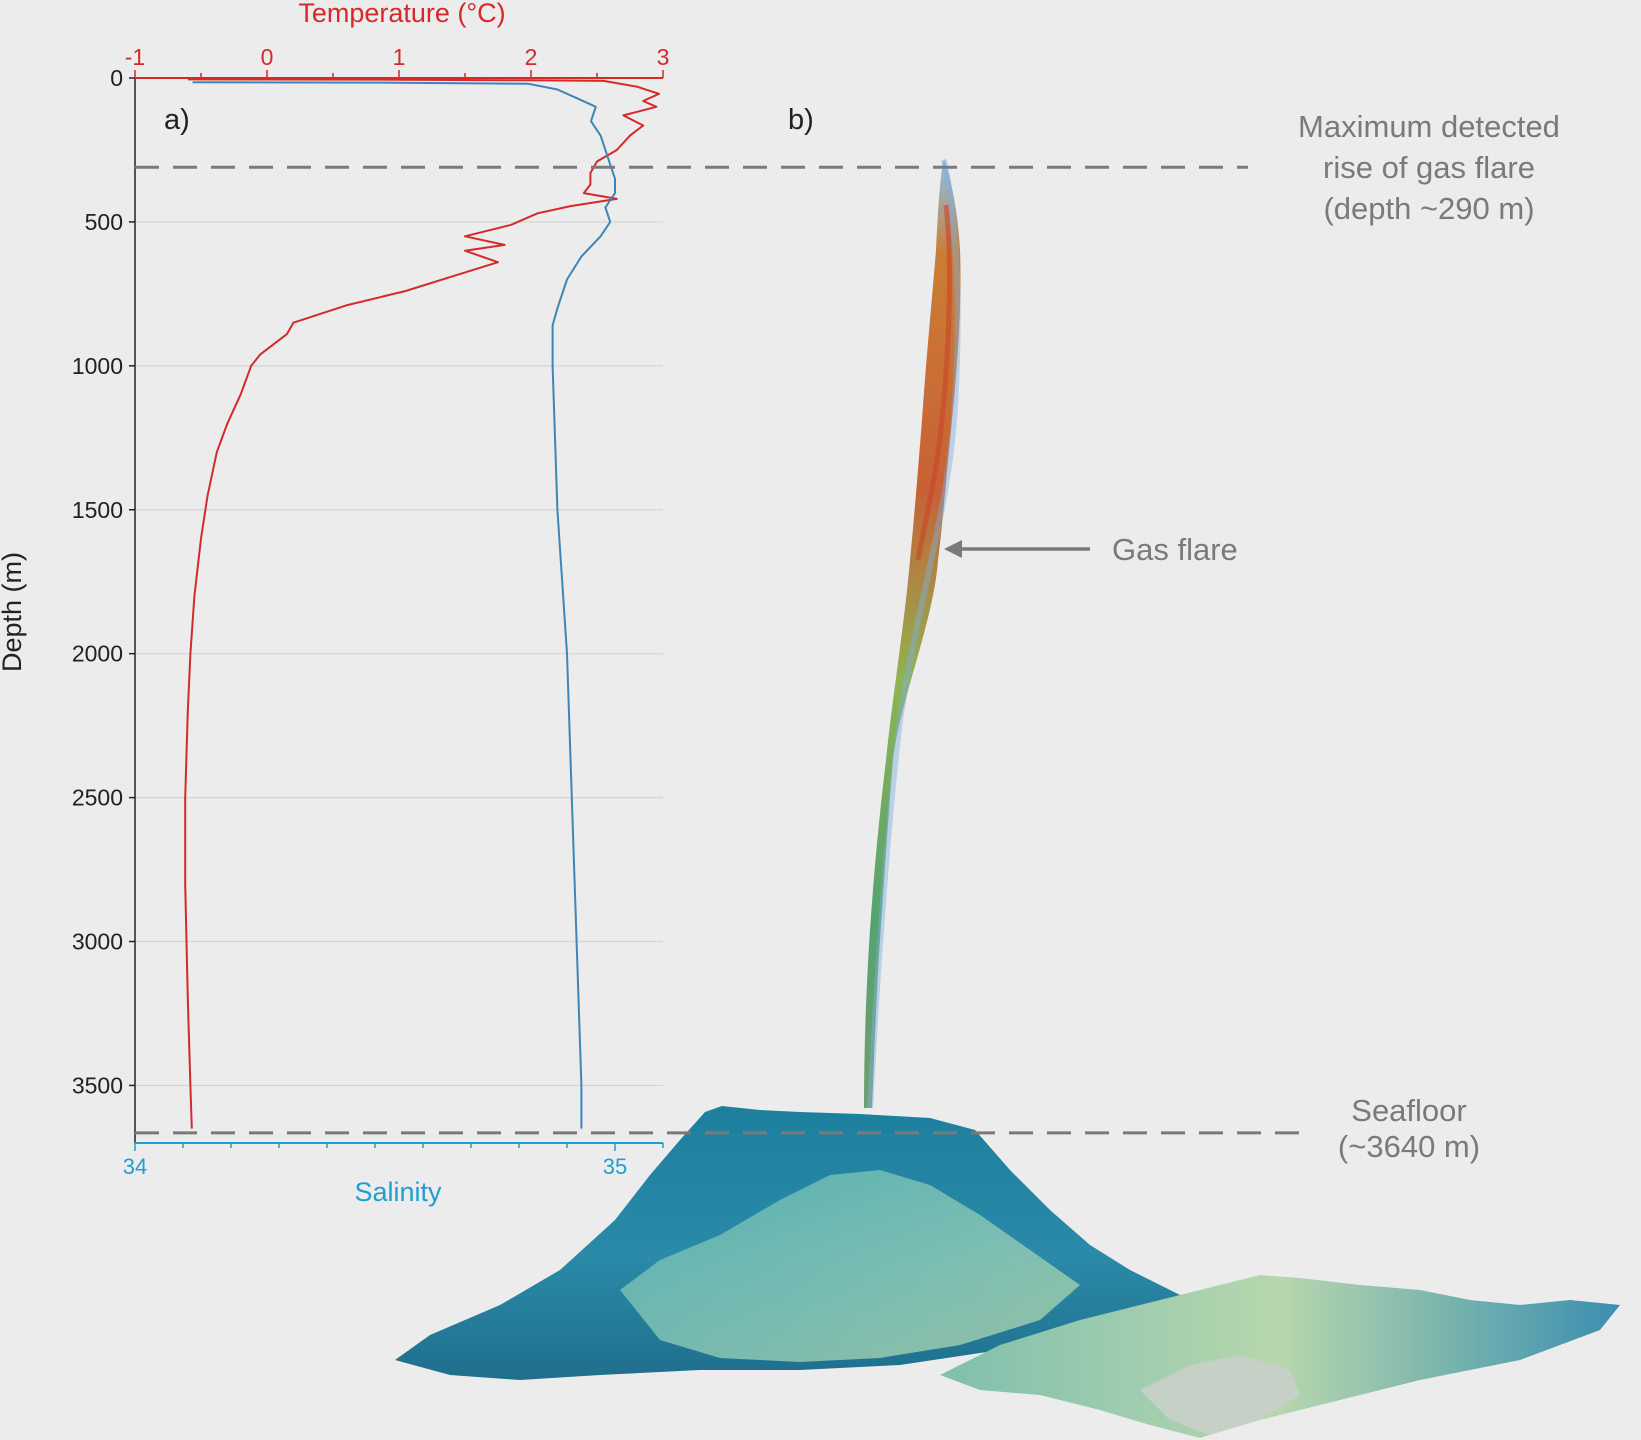 The width and height of the screenshot is (1641, 1440). I want to click on gas-flare-arrowhead-icon, so click(953, 549).